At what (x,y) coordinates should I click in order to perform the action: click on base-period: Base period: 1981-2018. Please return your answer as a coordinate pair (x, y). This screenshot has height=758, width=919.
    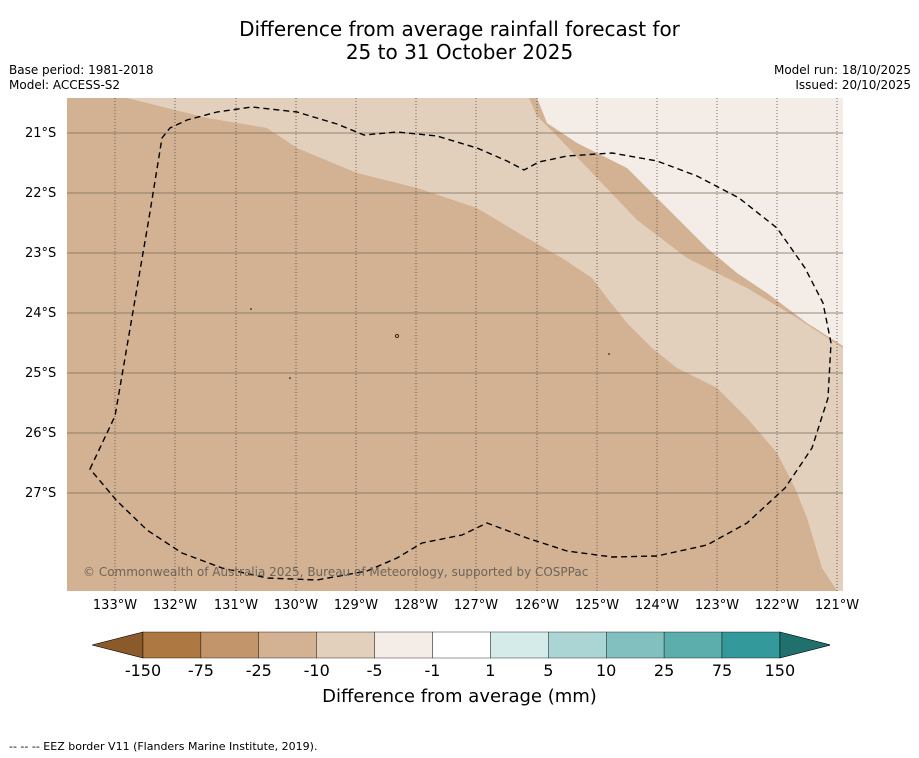
    Looking at the image, I should click on (81, 70).